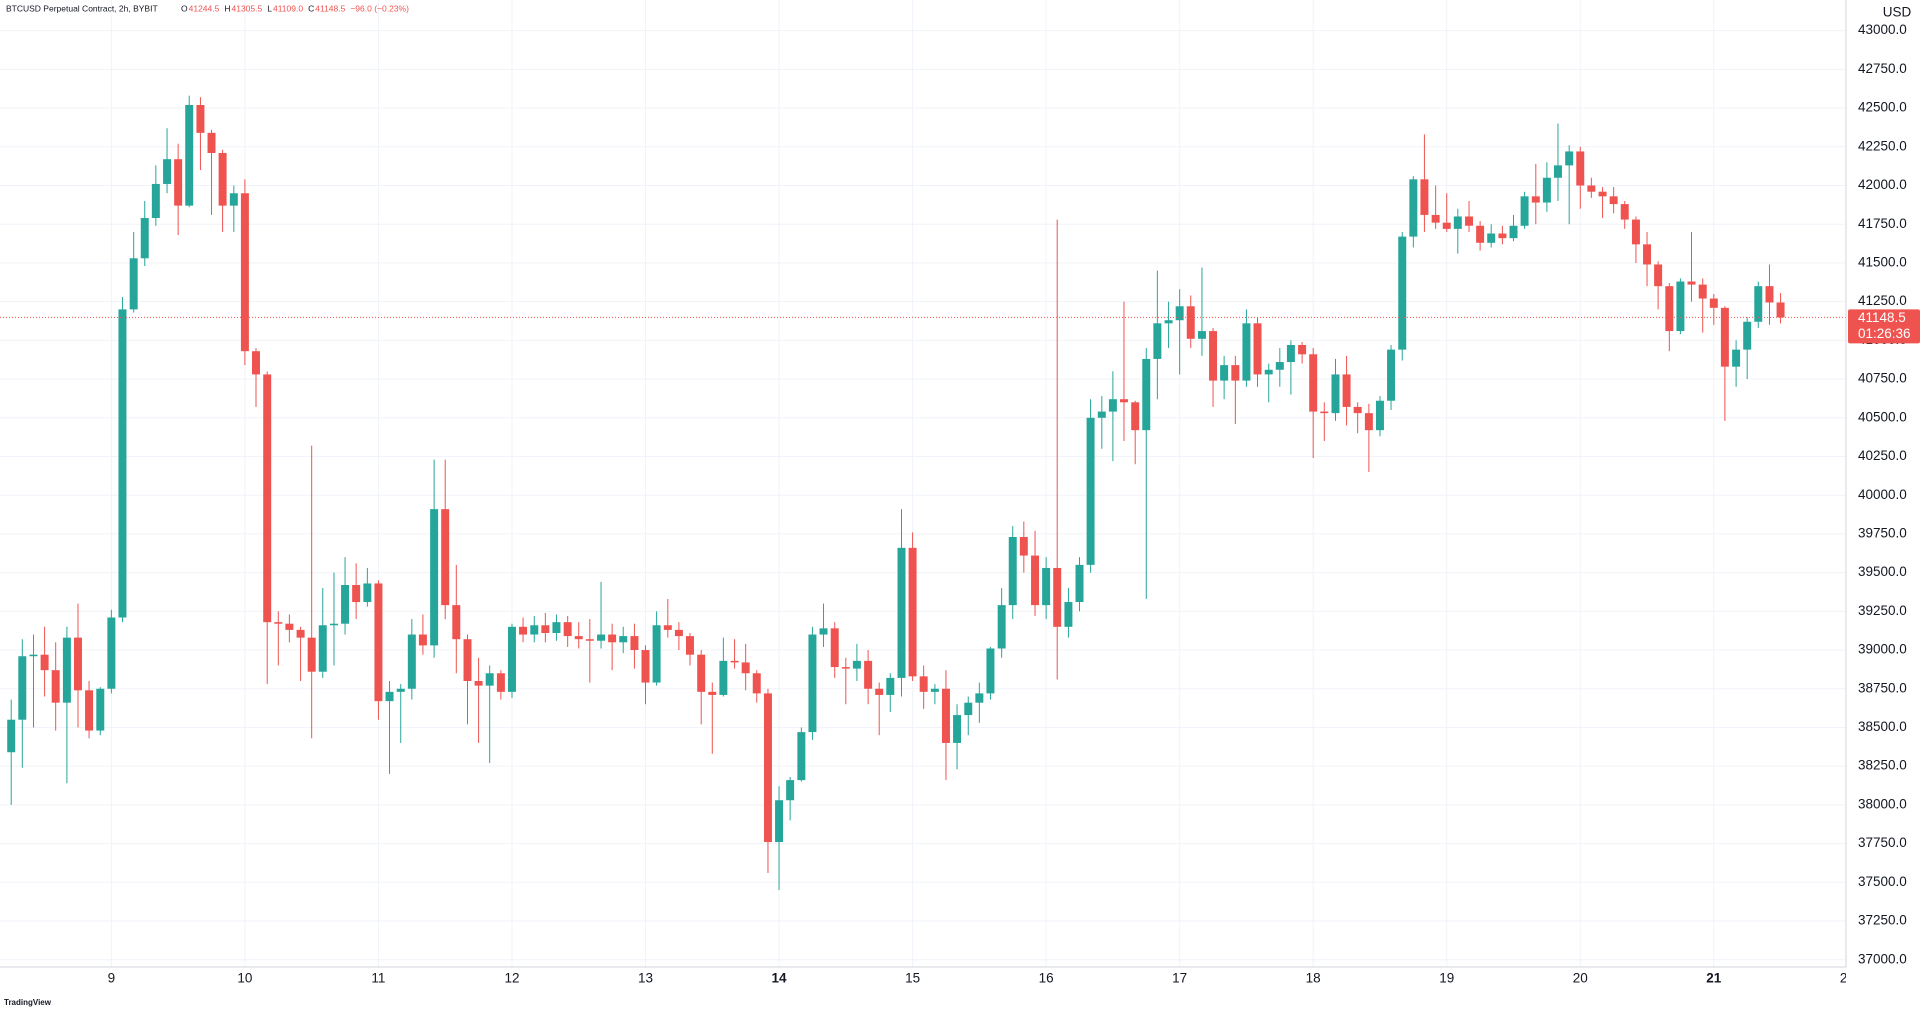 The image size is (1920, 1009). Describe the element at coordinates (645, 978) in the screenshot. I see `x-tick-label: 13` at that location.